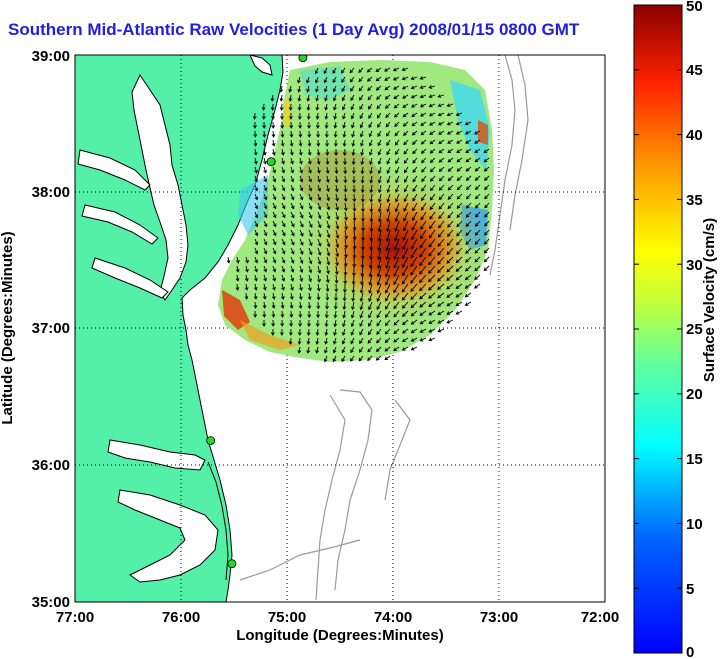 The image size is (724, 659). Describe the element at coordinates (709, 300) in the screenshot. I see `colorbar-label: Surface Velocity (cm/s)` at that location.